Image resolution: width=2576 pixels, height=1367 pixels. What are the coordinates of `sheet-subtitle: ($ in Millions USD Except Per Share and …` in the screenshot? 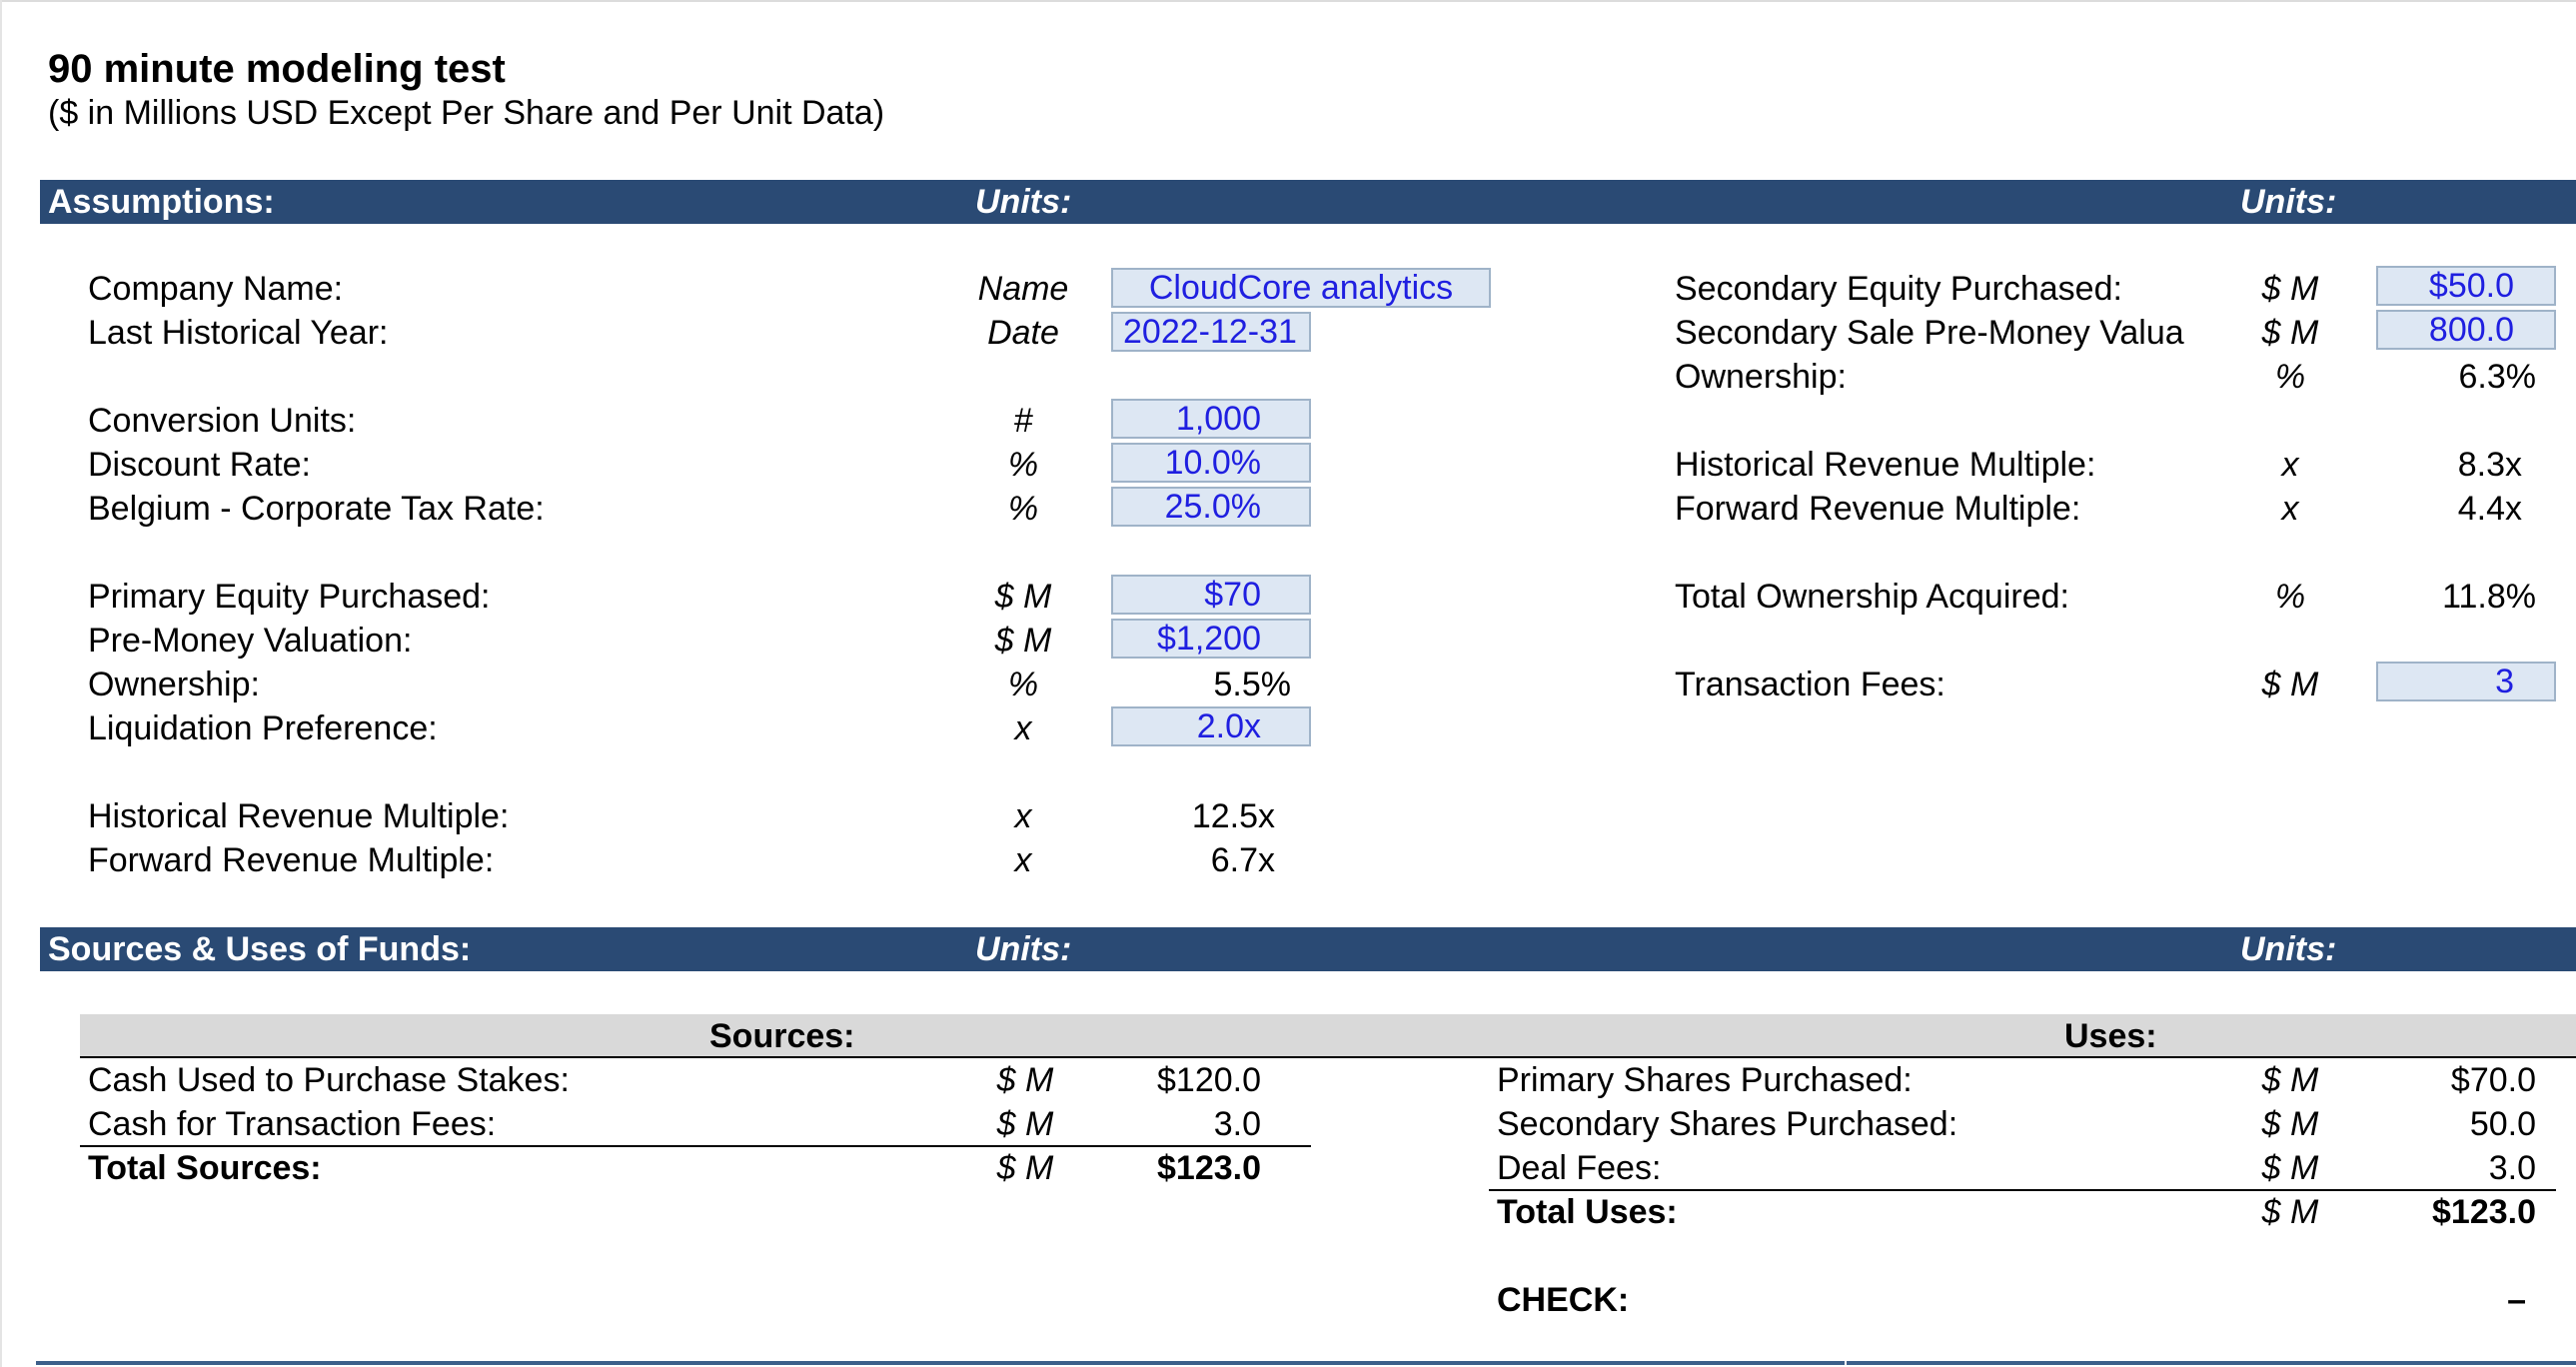 It's located at (466, 113).